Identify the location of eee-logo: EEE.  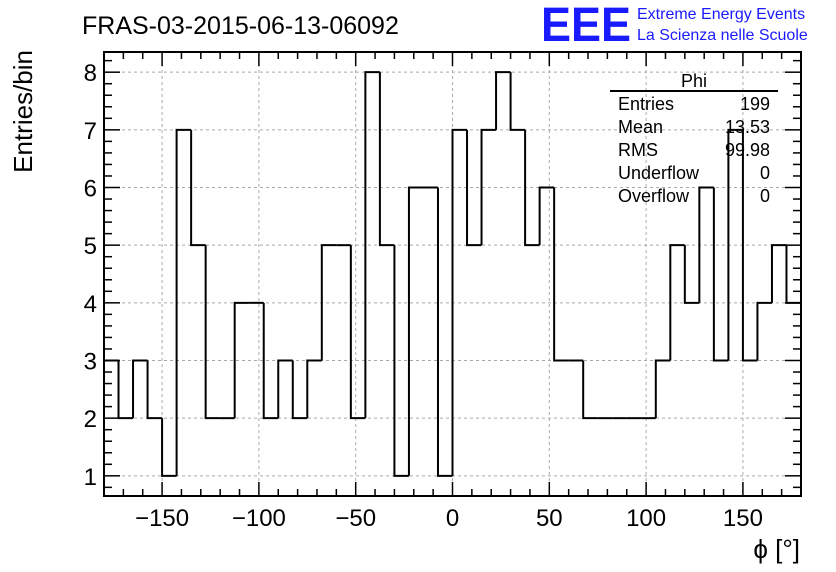
(586, 26).